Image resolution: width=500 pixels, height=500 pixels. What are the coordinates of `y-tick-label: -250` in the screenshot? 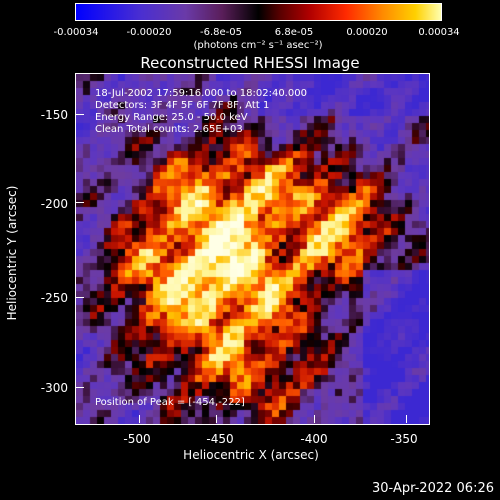 It's located at (54, 298).